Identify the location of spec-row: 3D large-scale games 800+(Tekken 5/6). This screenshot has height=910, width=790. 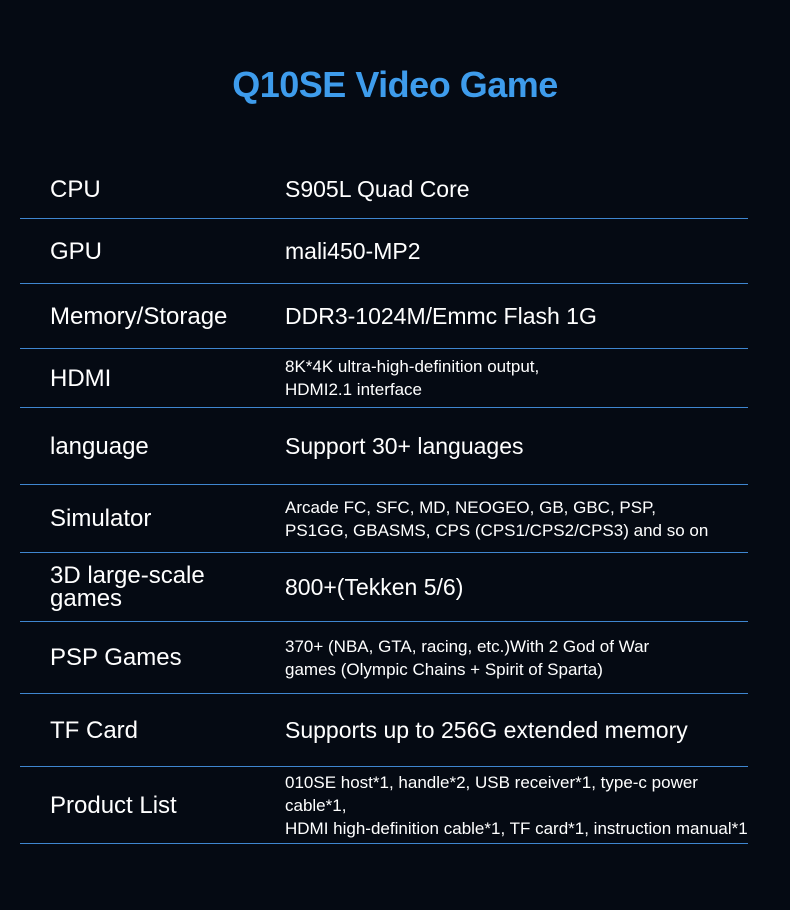
(384, 587).